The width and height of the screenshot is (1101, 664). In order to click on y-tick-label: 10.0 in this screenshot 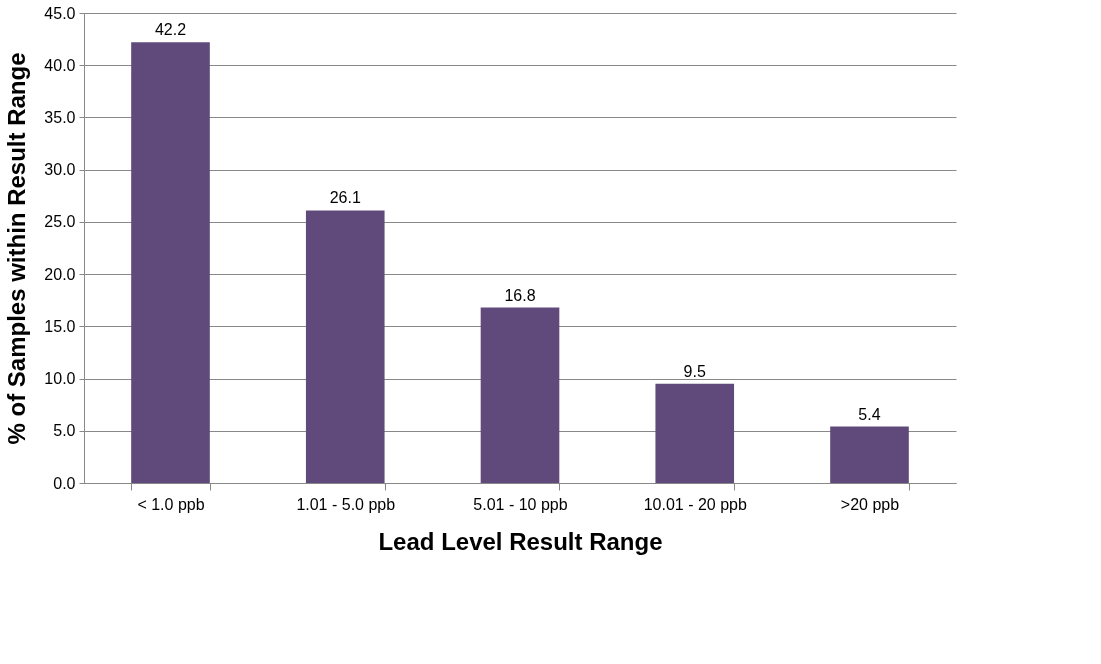, I will do `click(60, 379)`.